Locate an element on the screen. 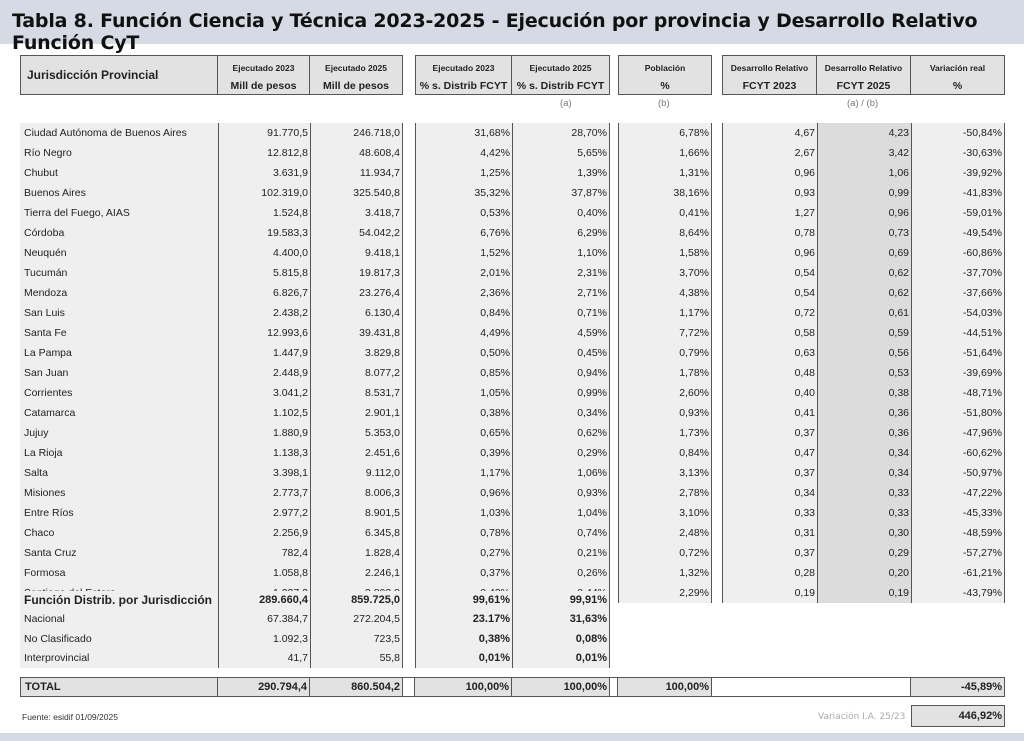  header-cell: Desarrollo Relativo FCYT 2023 is located at coordinates (769, 75).